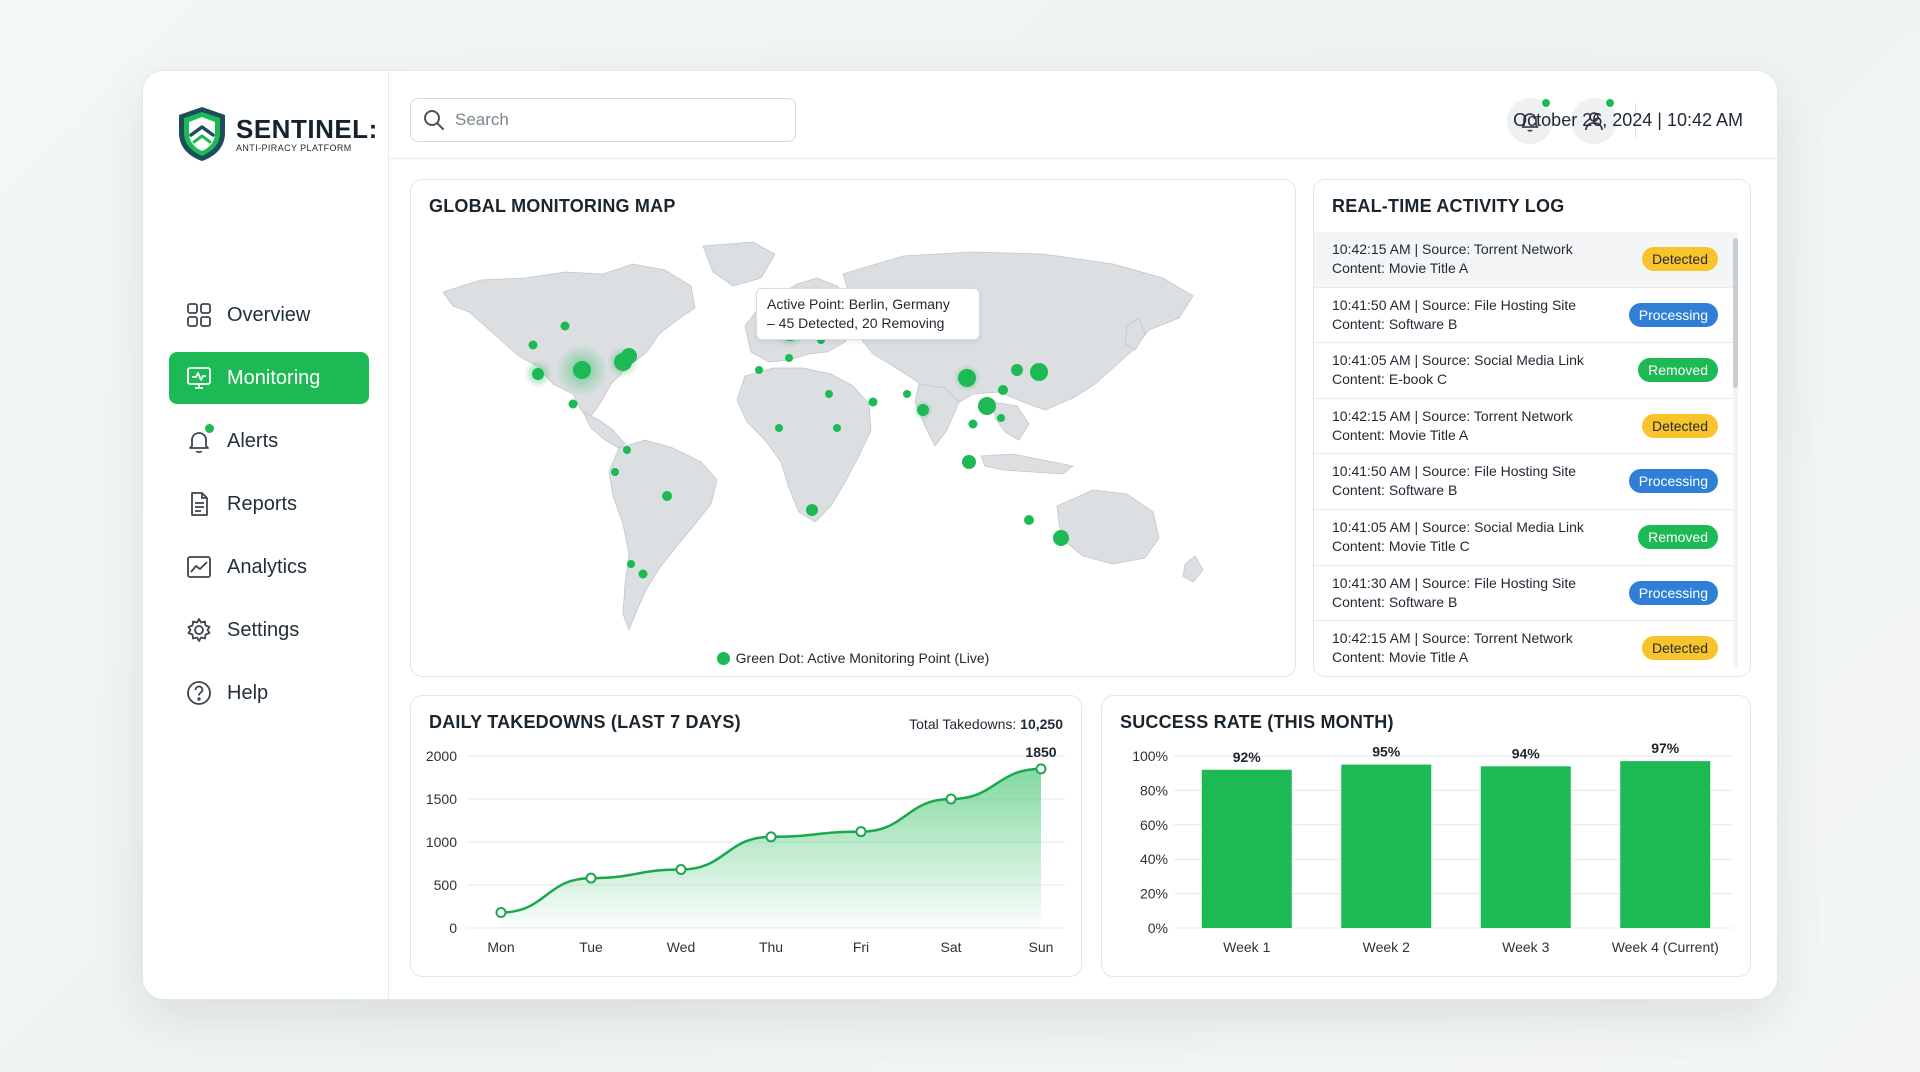 This screenshot has width=1920, height=1072. What do you see at coordinates (804, 445) in the screenshot?
I see `africa-shape` at bounding box center [804, 445].